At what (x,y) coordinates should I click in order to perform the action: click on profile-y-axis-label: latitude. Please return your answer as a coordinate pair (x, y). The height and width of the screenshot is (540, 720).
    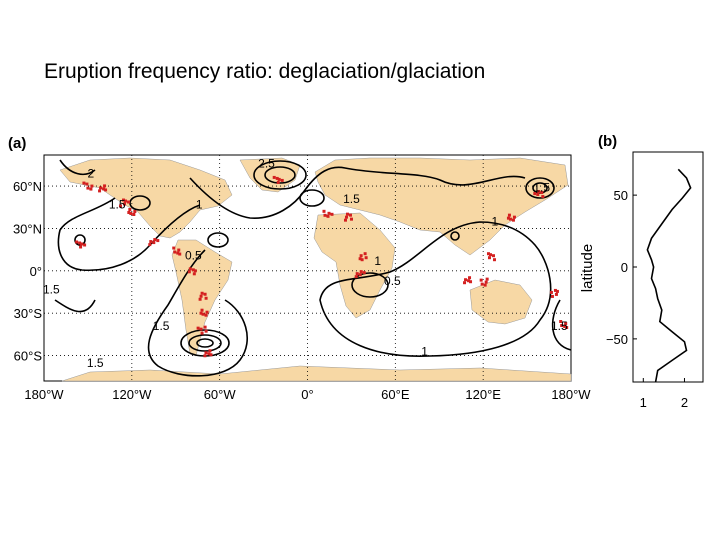
    Looking at the image, I should click on (587, 268).